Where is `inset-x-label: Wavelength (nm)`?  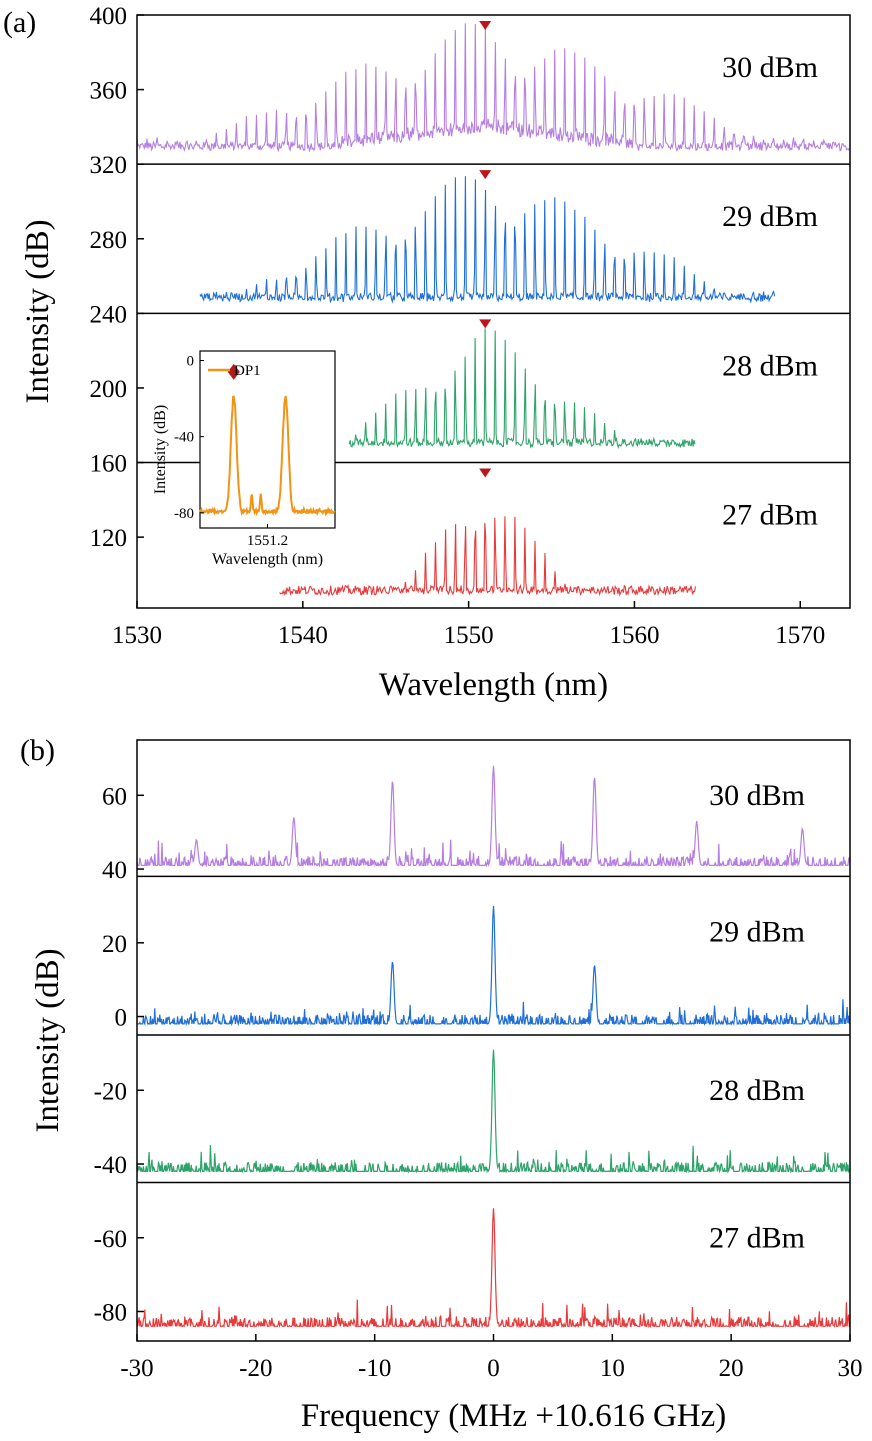 inset-x-label: Wavelength (nm) is located at coordinates (267, 559).